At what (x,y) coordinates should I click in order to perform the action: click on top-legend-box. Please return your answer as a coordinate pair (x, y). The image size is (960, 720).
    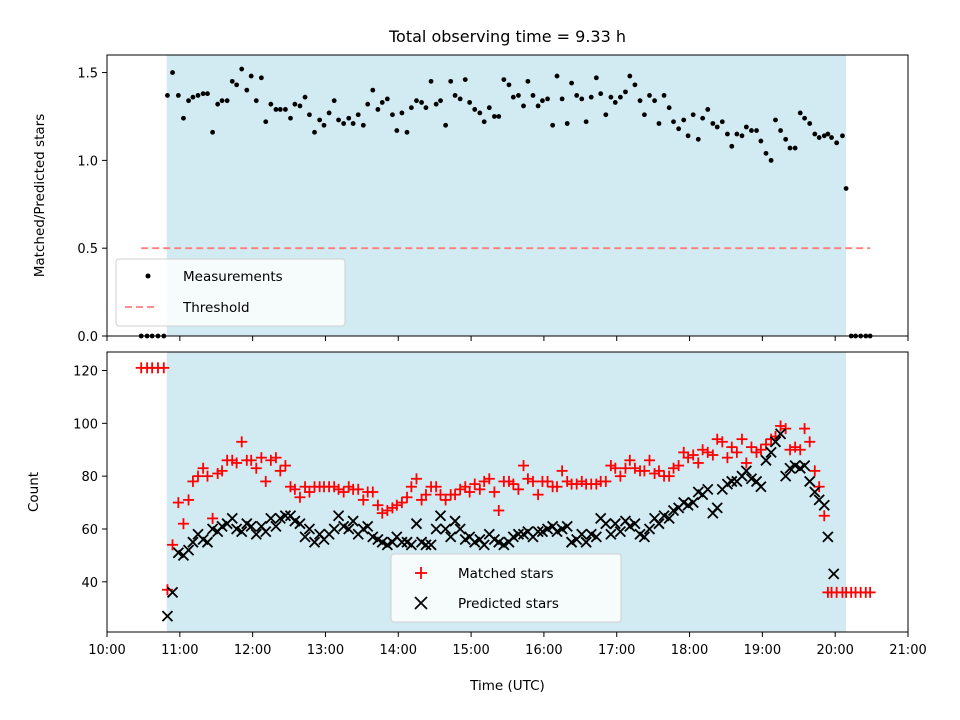
    Looking at the image, I should click on (230, 292).